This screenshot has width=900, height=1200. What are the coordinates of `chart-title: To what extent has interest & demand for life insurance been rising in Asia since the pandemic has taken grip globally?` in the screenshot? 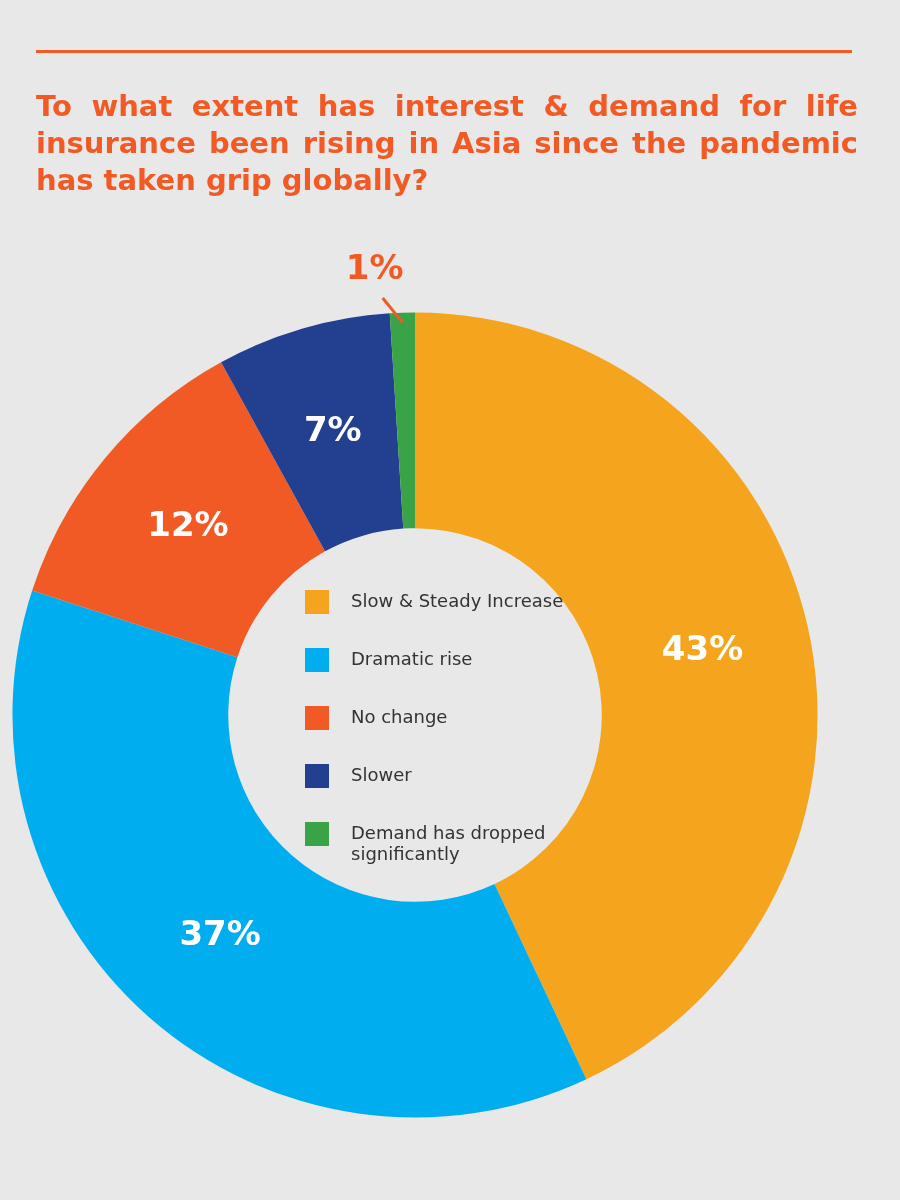 It's located at (447, 143).